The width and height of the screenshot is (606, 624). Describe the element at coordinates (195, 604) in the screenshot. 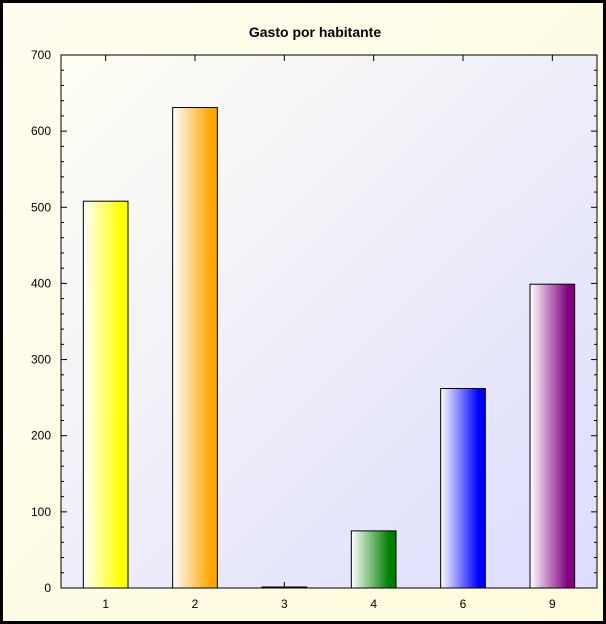

I see `x-tick-label: 2` at that location.